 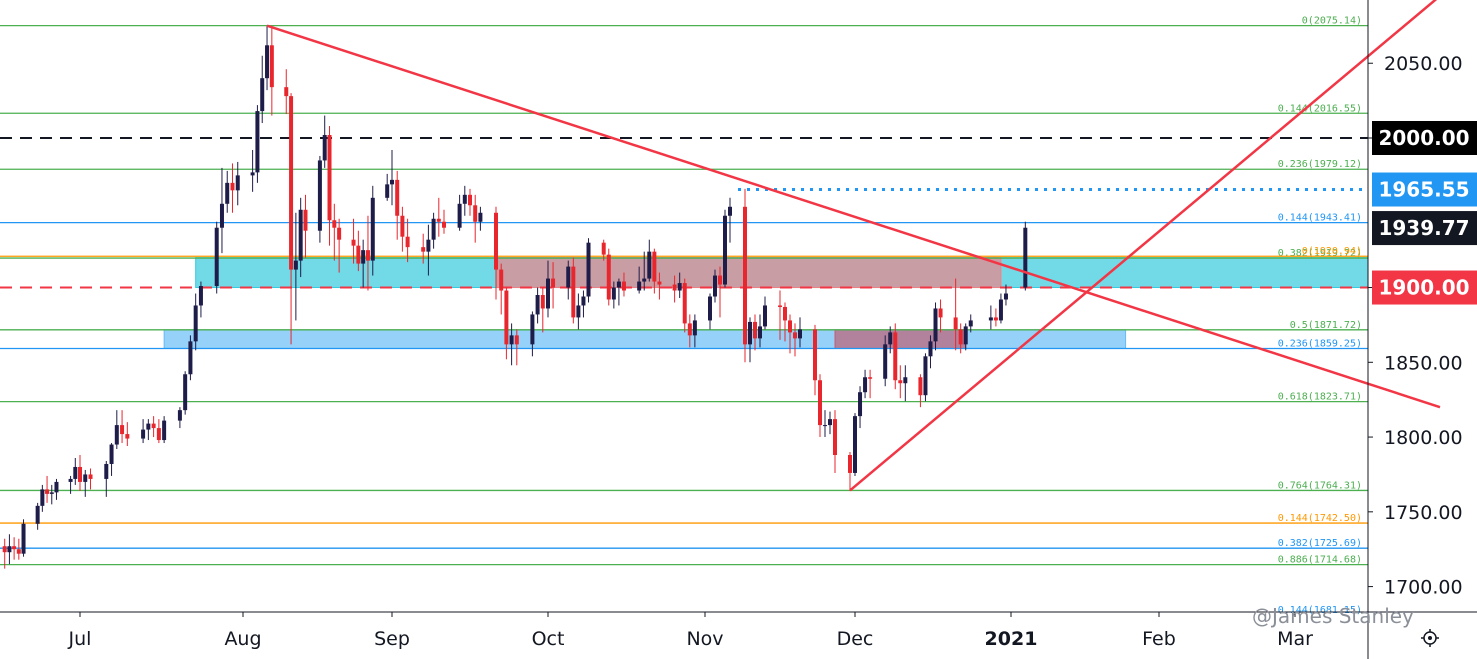 I want to click on zones-layer, so click(x=766, y=303).